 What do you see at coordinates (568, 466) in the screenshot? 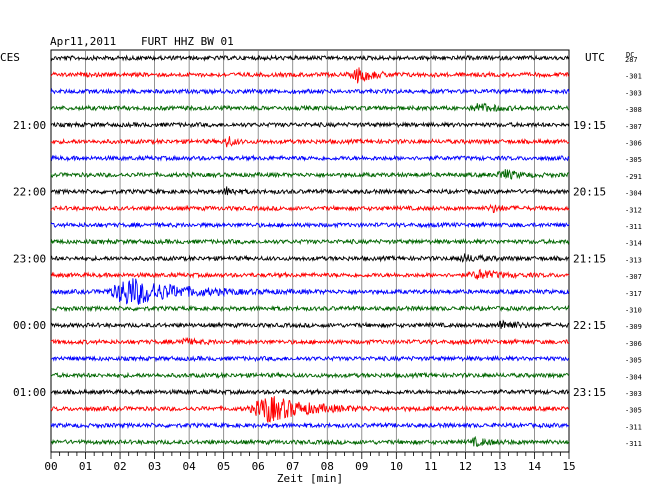
I see `x-tick-label: 15` at bounding box center [568, 466].